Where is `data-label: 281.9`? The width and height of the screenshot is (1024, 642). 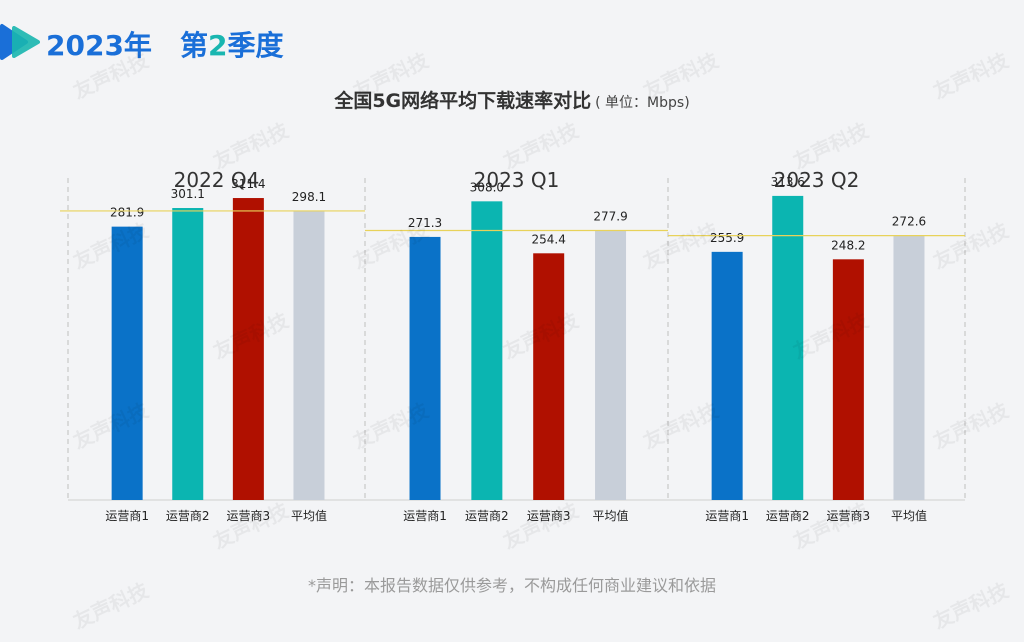
data-label: 281.9 is located at coordinates (127, 213).